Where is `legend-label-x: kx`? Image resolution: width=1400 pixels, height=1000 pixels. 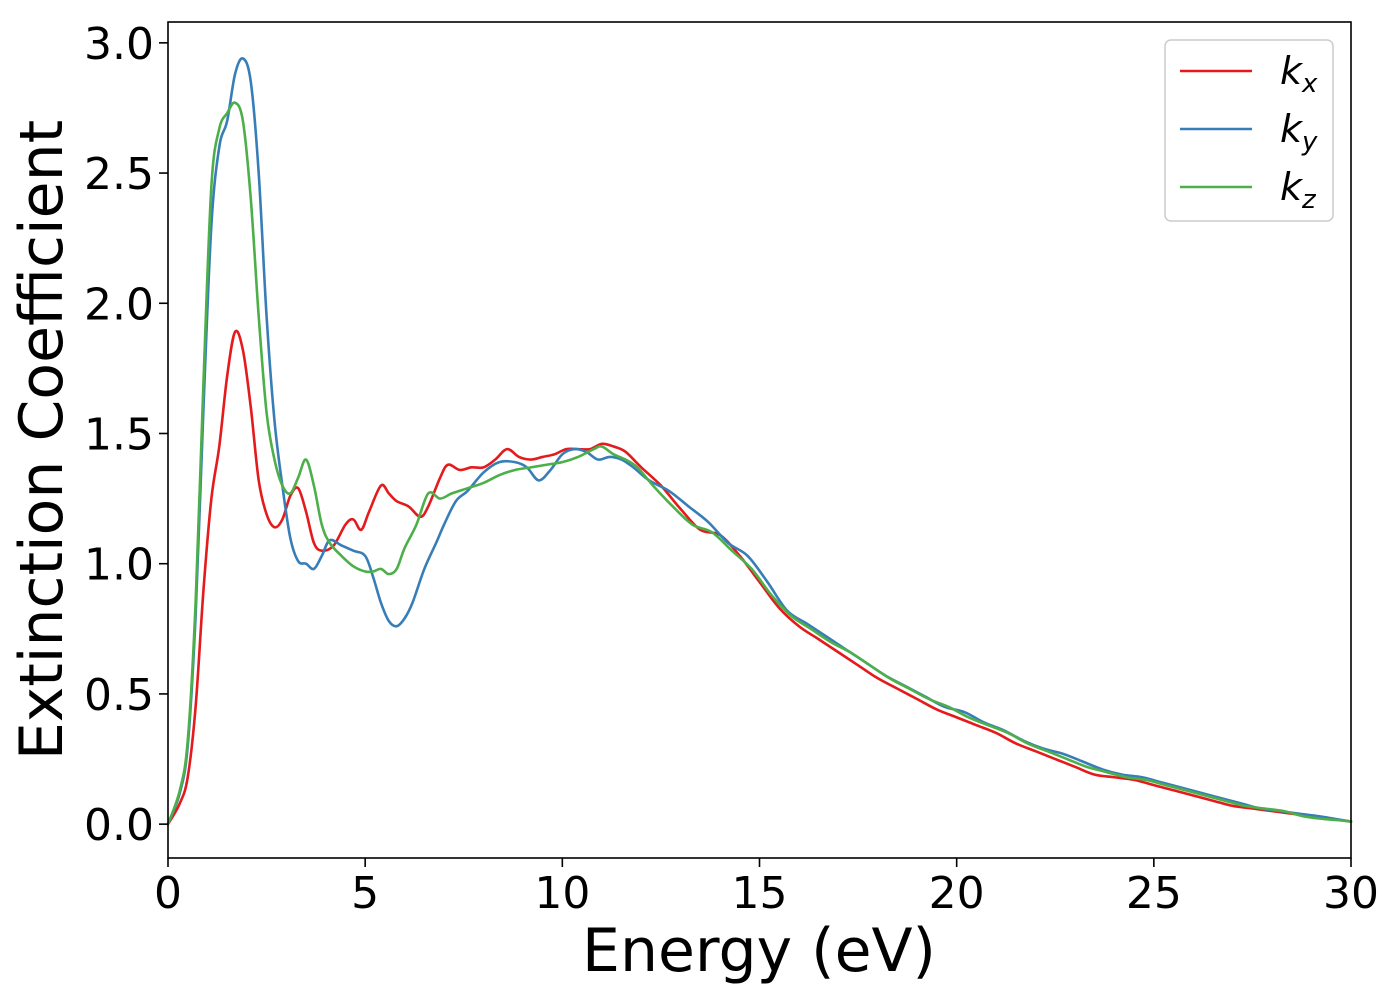
legend-label-x: kx is located at coordinates (1299, 74).